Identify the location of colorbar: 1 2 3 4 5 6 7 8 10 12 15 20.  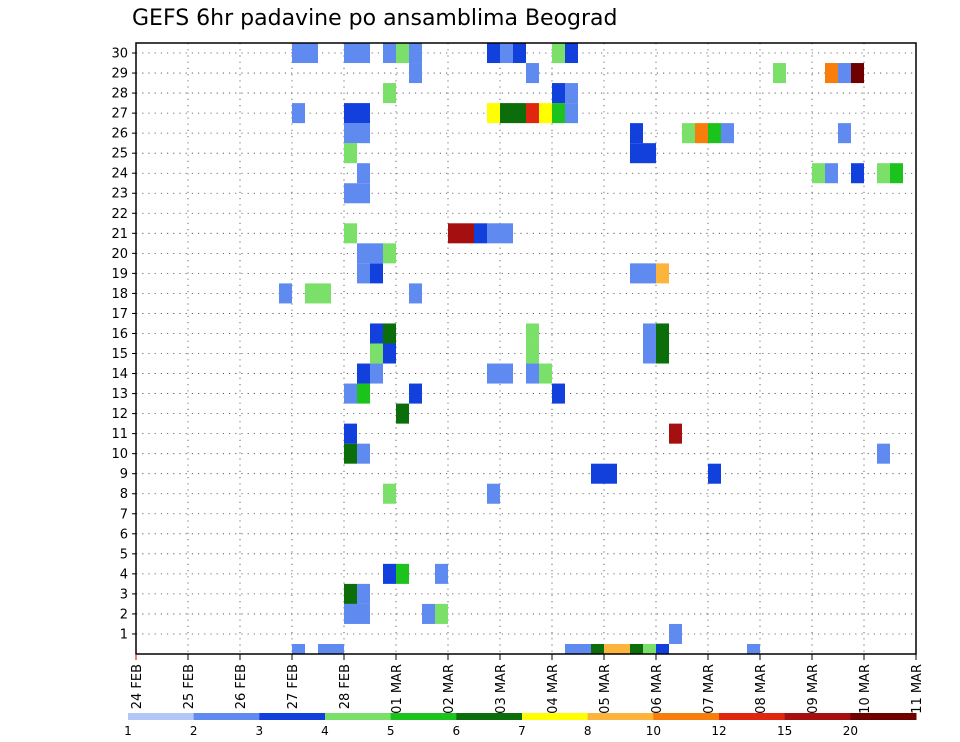
(520, 725).